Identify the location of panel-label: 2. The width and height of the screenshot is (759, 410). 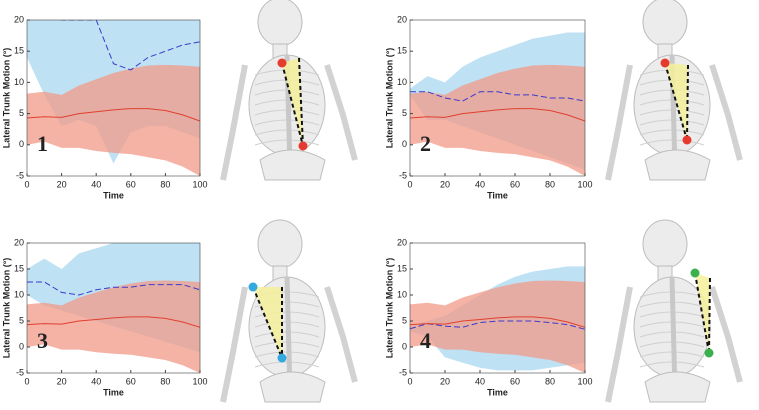
(425, 143).